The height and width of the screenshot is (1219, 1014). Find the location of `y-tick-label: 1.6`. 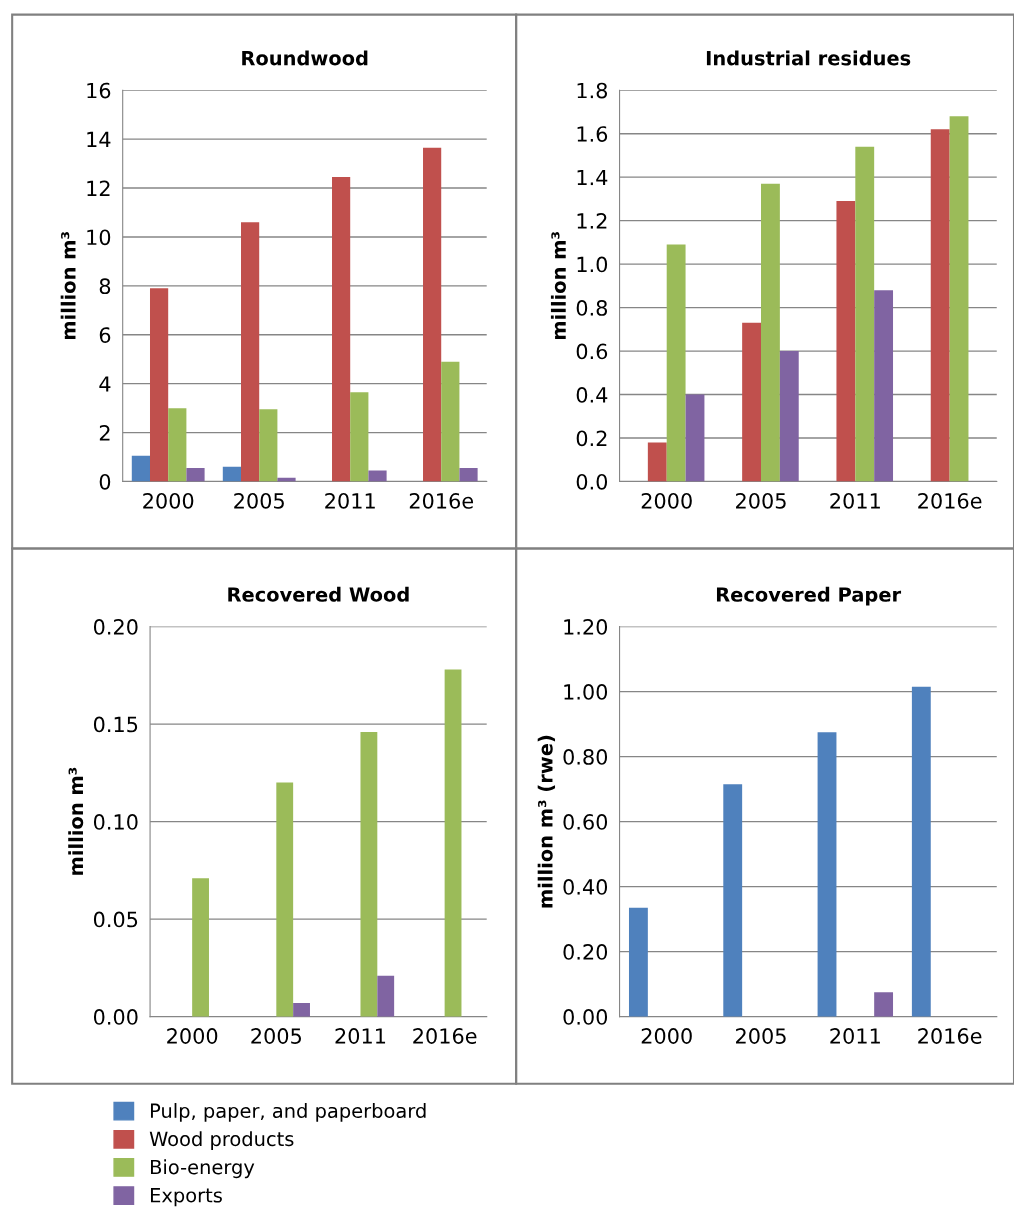

y-tick-label: 1.6 is located at coordinates (592, 134).